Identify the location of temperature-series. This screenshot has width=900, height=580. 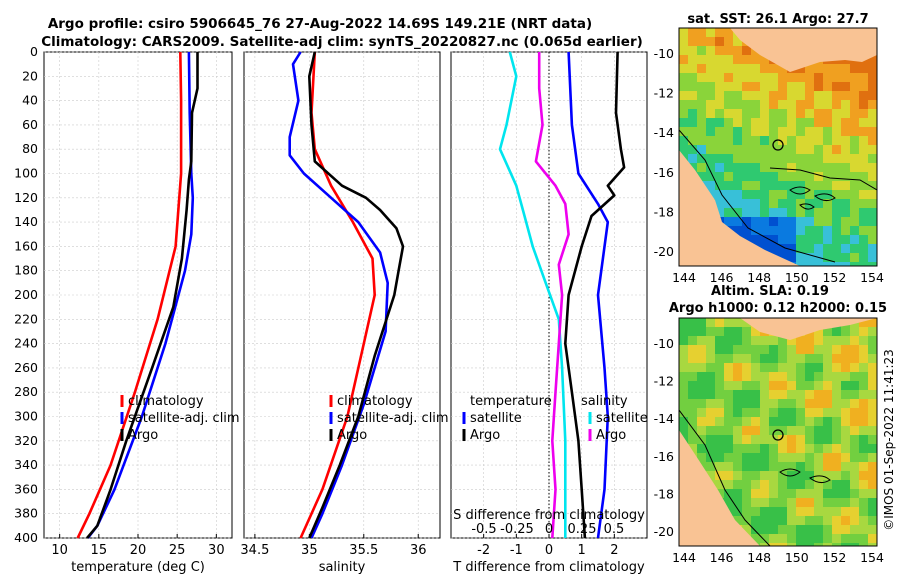
(137, 295).